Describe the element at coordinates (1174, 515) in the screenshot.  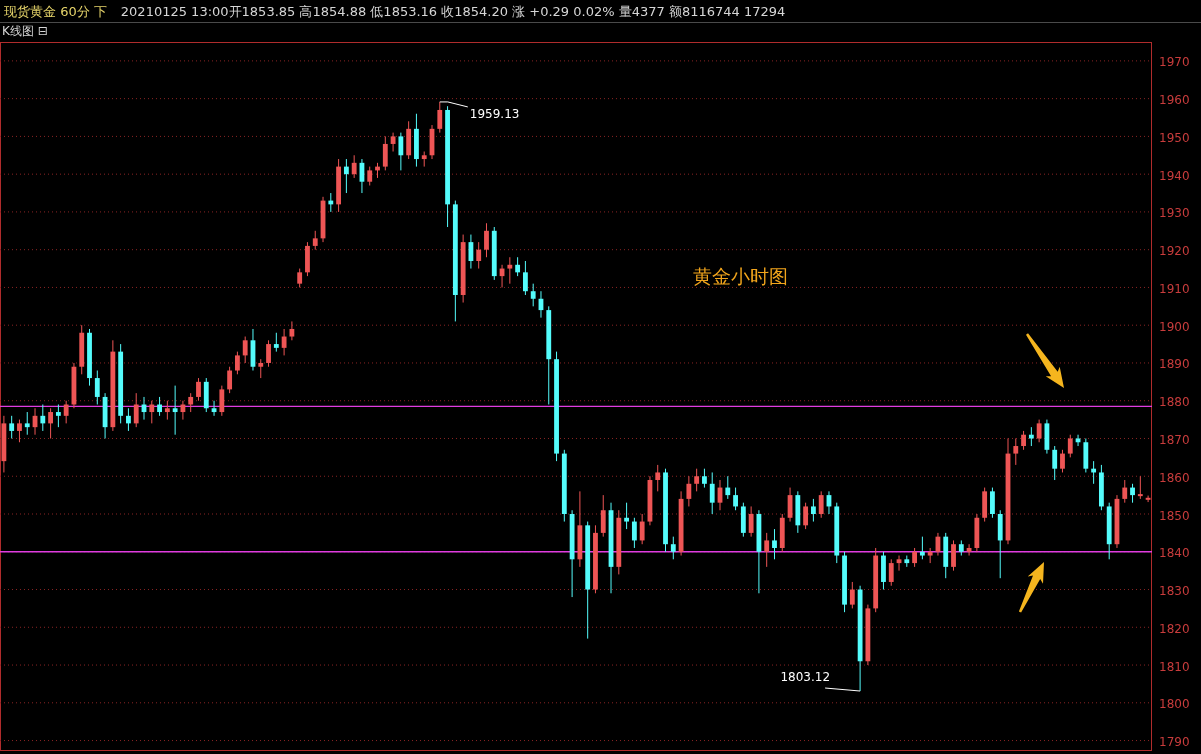
I see `y-tick-label: 1850` at that location.